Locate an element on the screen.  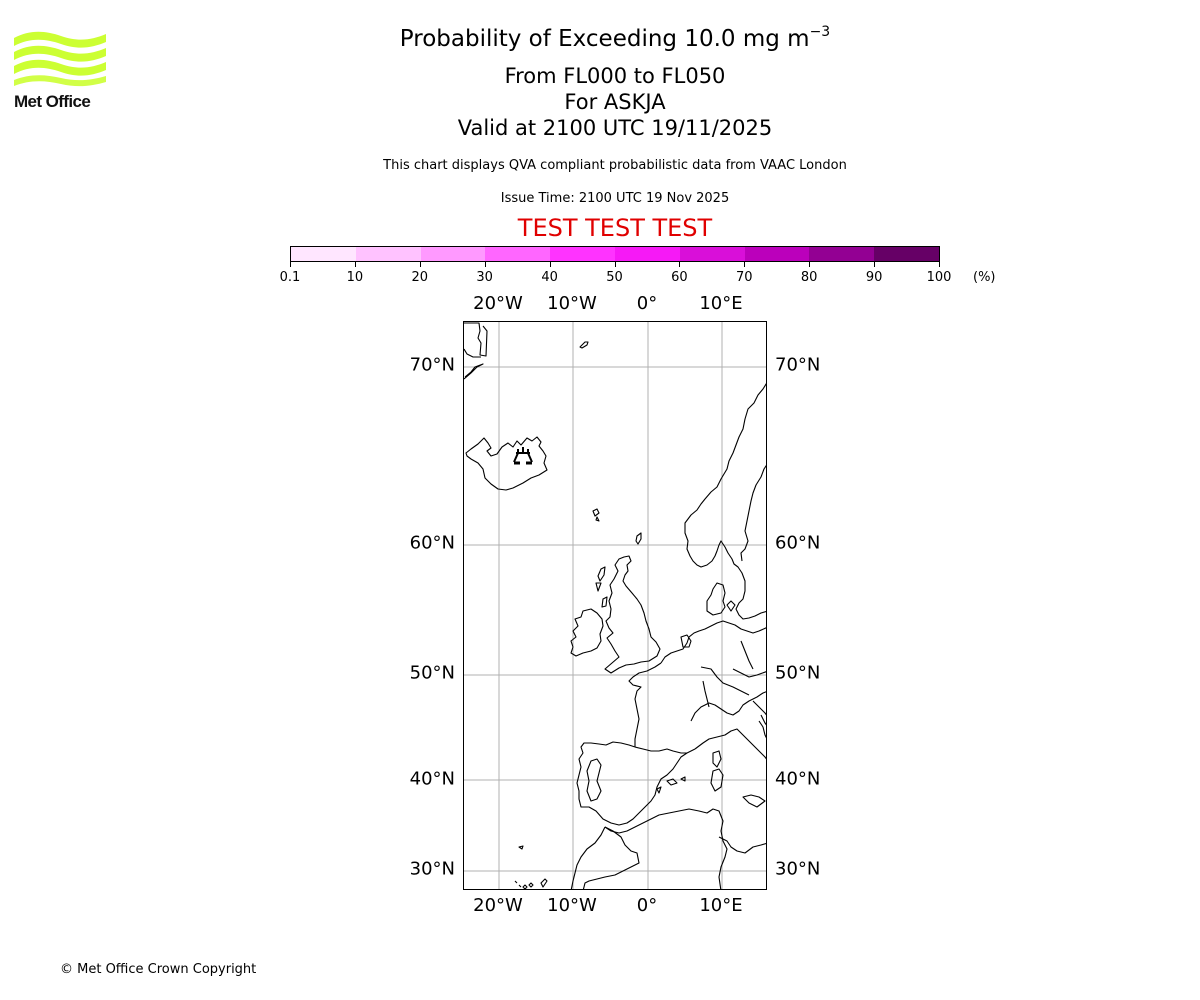
coastlines is located at coordinates (615, 605).